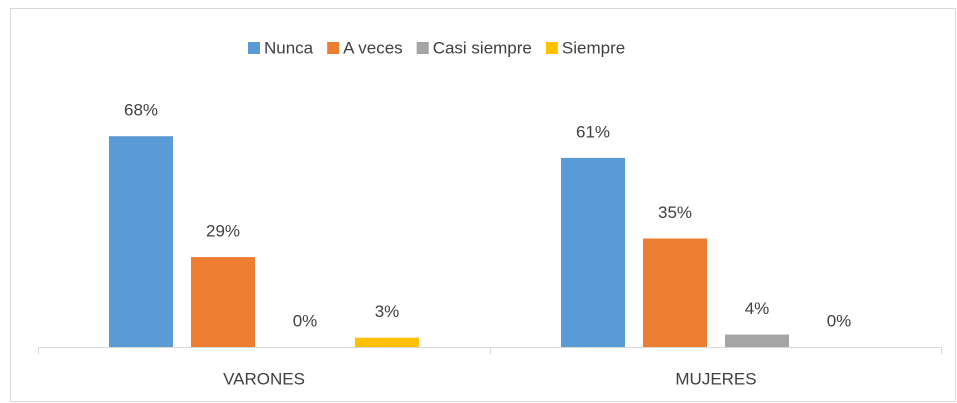  Describe the element at coordinates (373, 47) in the screenshot. I see `legend-label: A veces` at that location.